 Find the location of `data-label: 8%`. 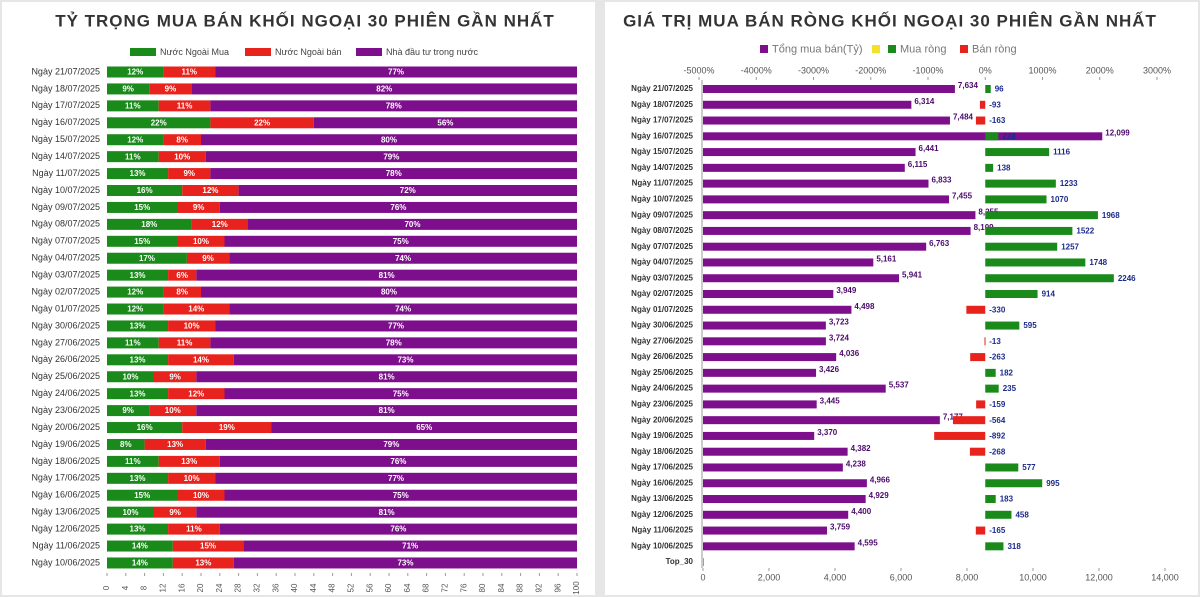

data-label: 8% is located at coordinates (126, 444).